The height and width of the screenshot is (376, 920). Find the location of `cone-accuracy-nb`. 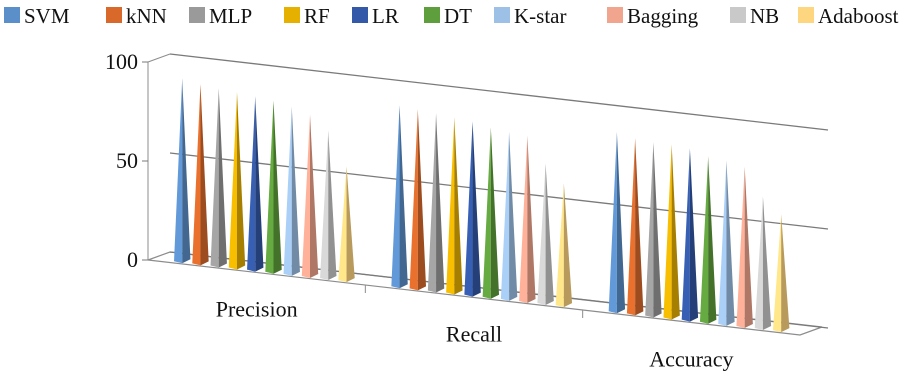

cone-accuracy-nb is located at coordinates (763, 263).